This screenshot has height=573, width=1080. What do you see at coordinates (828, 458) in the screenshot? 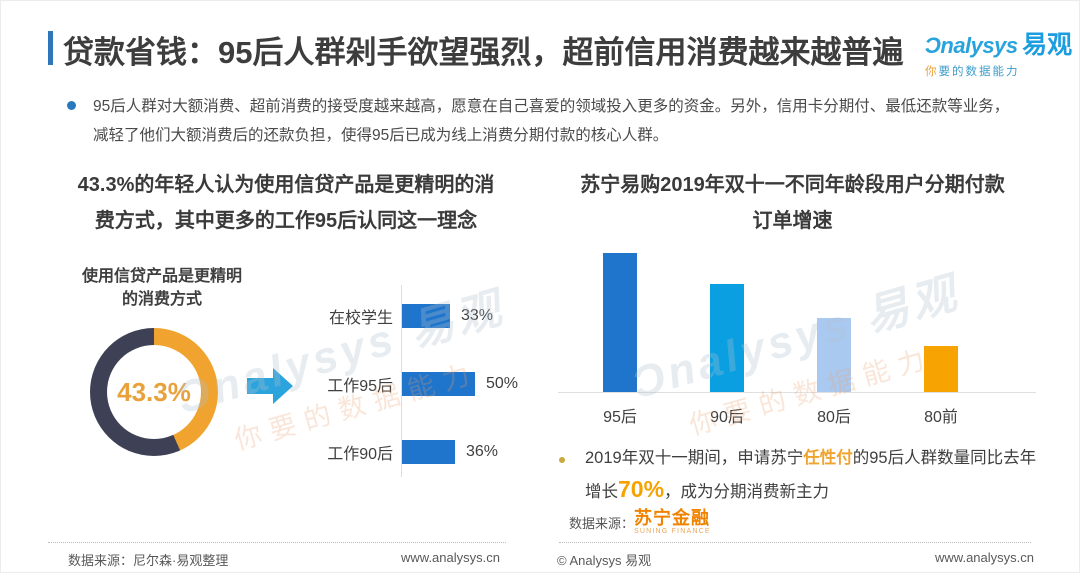
I see `note-highlight-renxingfu: 任性付` at bounding box center [828, 458].